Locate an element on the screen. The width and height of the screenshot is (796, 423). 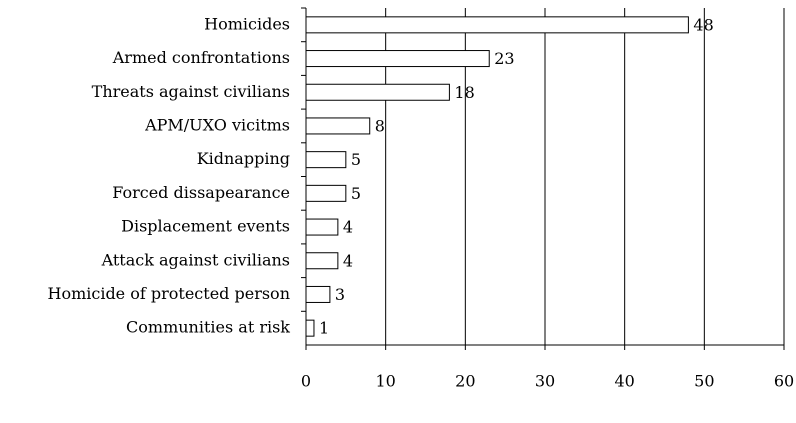
y-tick-label: Homicide of protected person is located at coordinates (168, 293).